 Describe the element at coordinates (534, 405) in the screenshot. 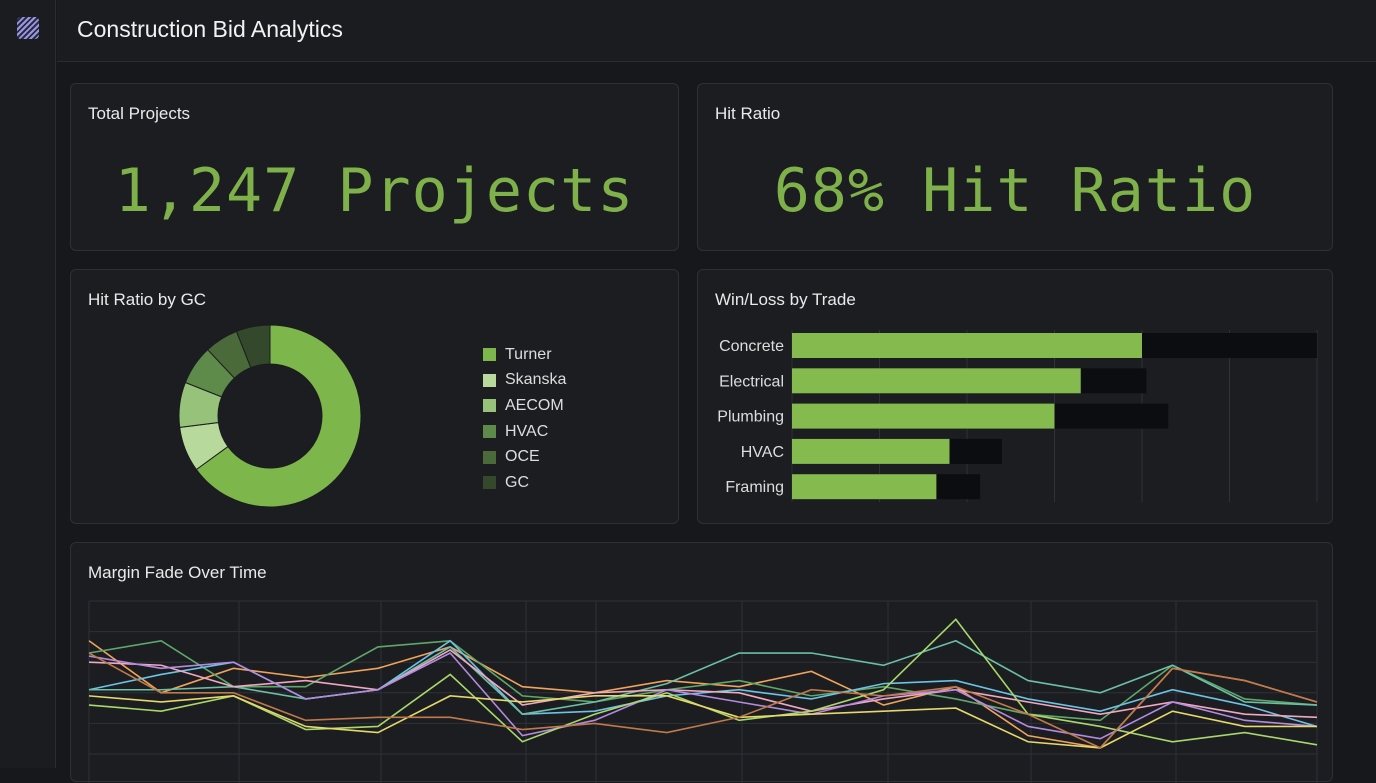

I see `legend-label: AECOM` at that location.